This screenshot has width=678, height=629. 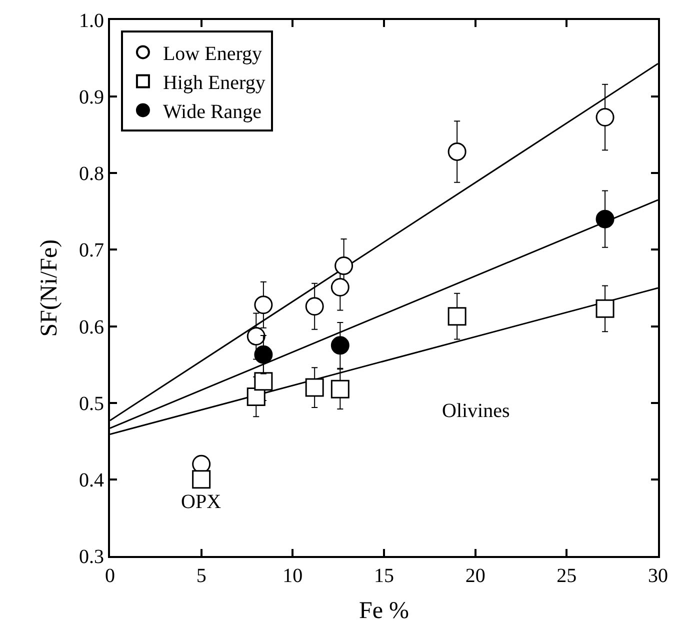 What do you see at coordinates (212, 112) in the screenshot?
I see `legend-label: Wide Range` at bounding box center [212, 112].